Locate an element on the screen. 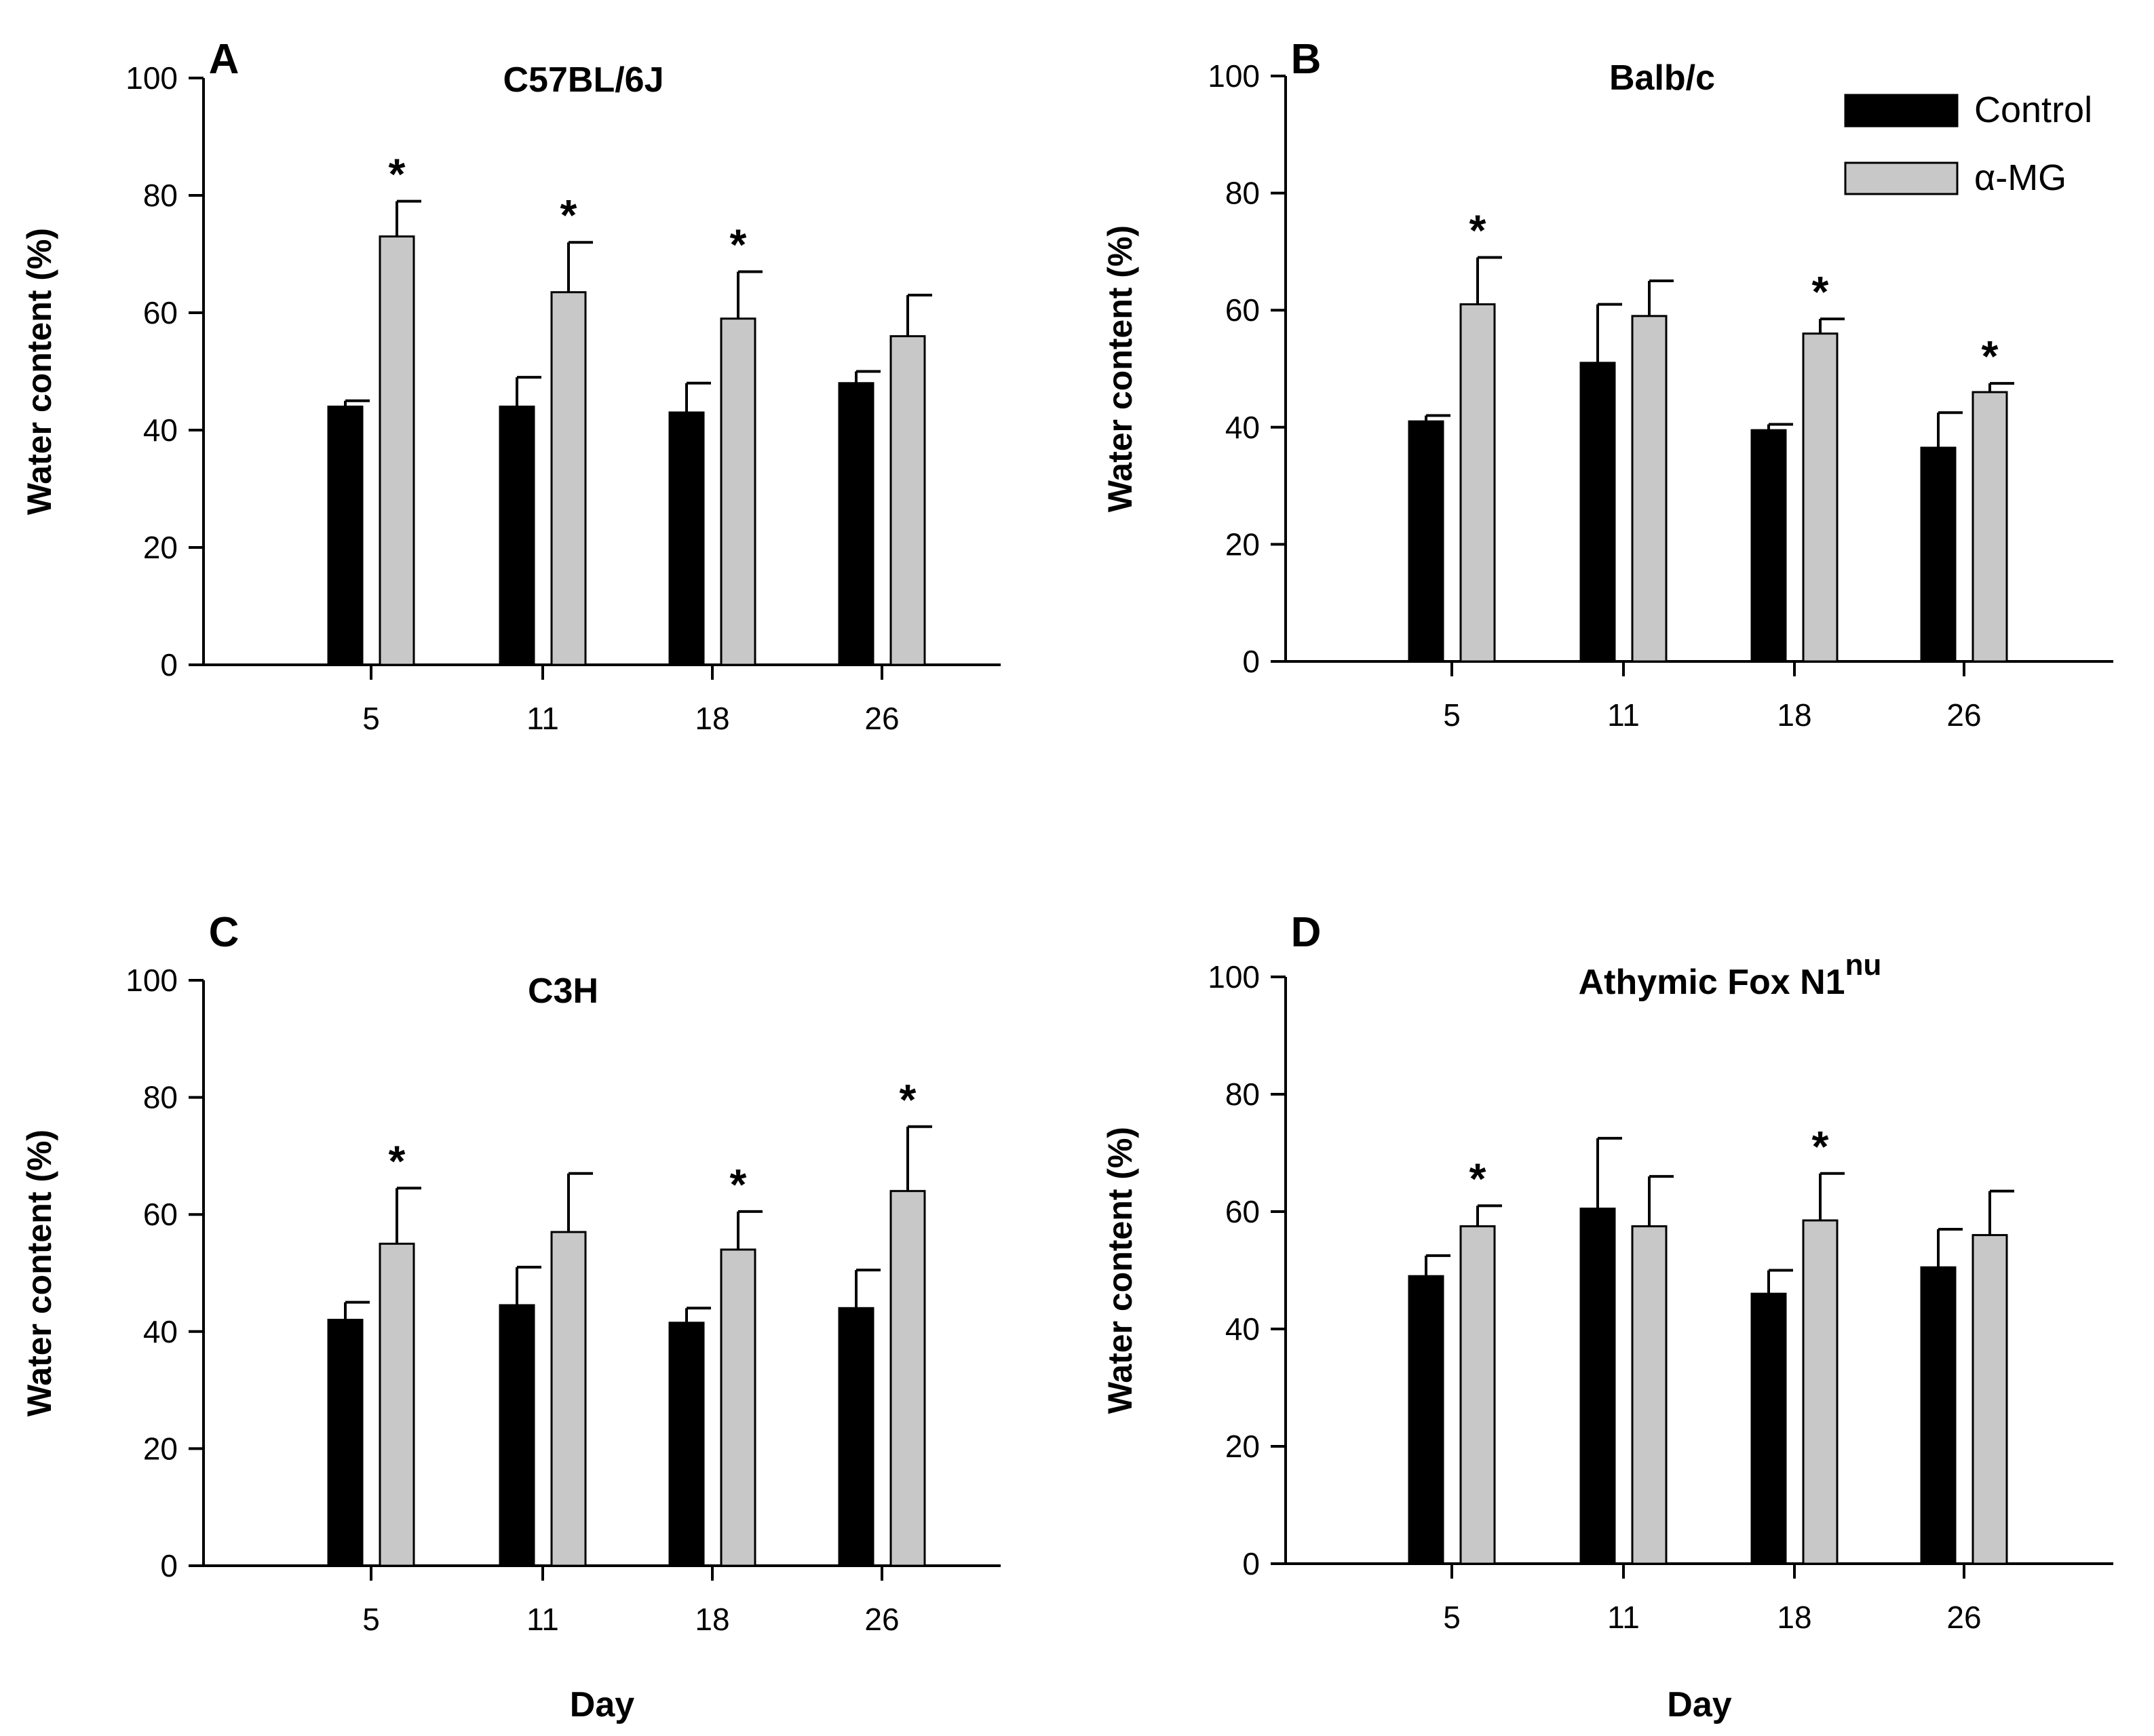 The width and height of the screenshot is (2154, 1736). panel-title: Athymic Fox N1nu is located at coordinates (1730, 975).